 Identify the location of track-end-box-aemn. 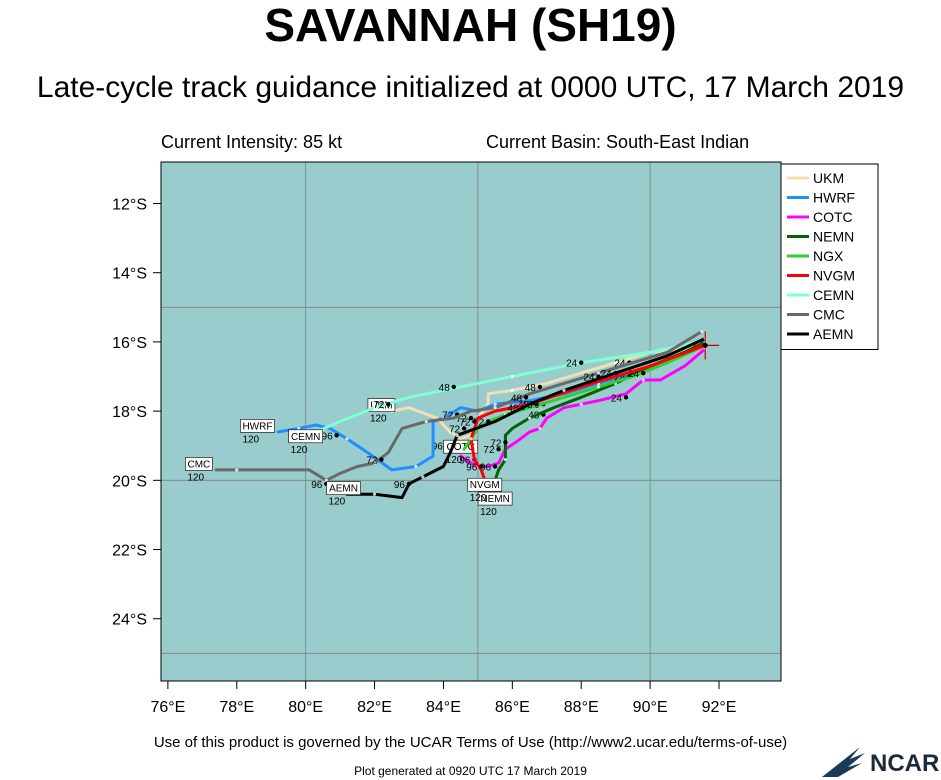
(343, 488).